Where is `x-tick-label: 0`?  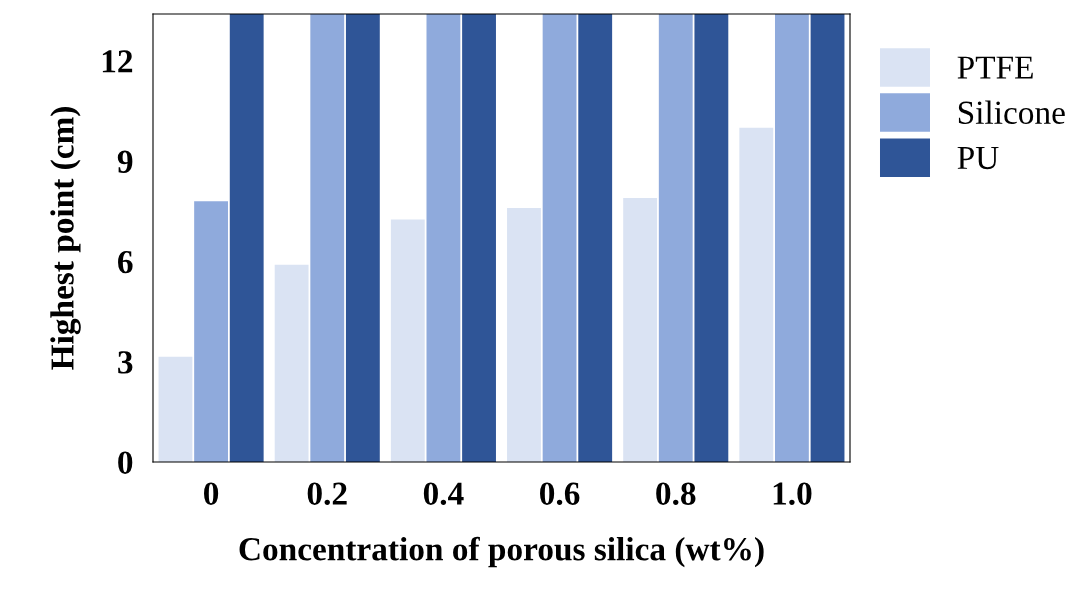 x-tick-label: 0 is located at coordinates (211, 493).